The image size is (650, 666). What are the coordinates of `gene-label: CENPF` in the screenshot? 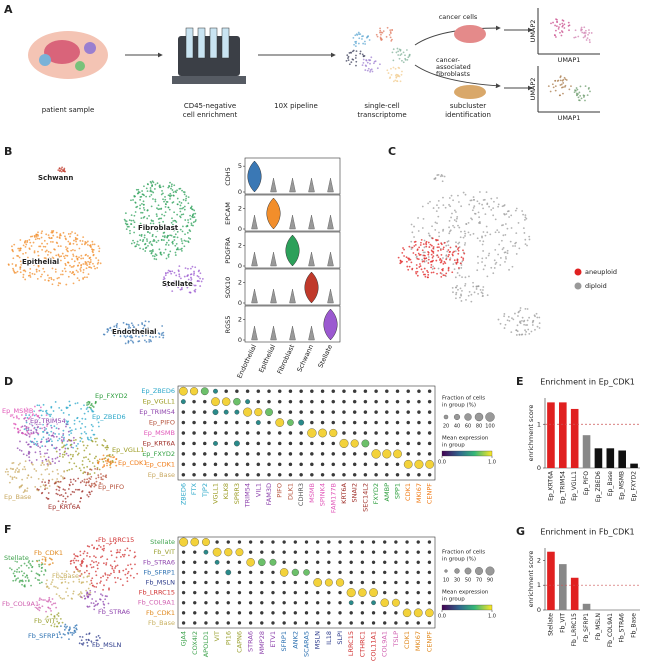 It's located at (429, 641).